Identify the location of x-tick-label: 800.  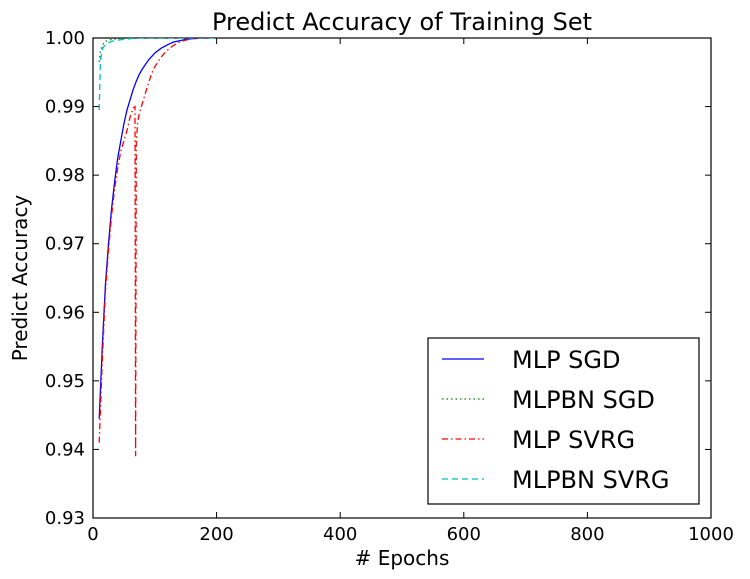
(587, 534).